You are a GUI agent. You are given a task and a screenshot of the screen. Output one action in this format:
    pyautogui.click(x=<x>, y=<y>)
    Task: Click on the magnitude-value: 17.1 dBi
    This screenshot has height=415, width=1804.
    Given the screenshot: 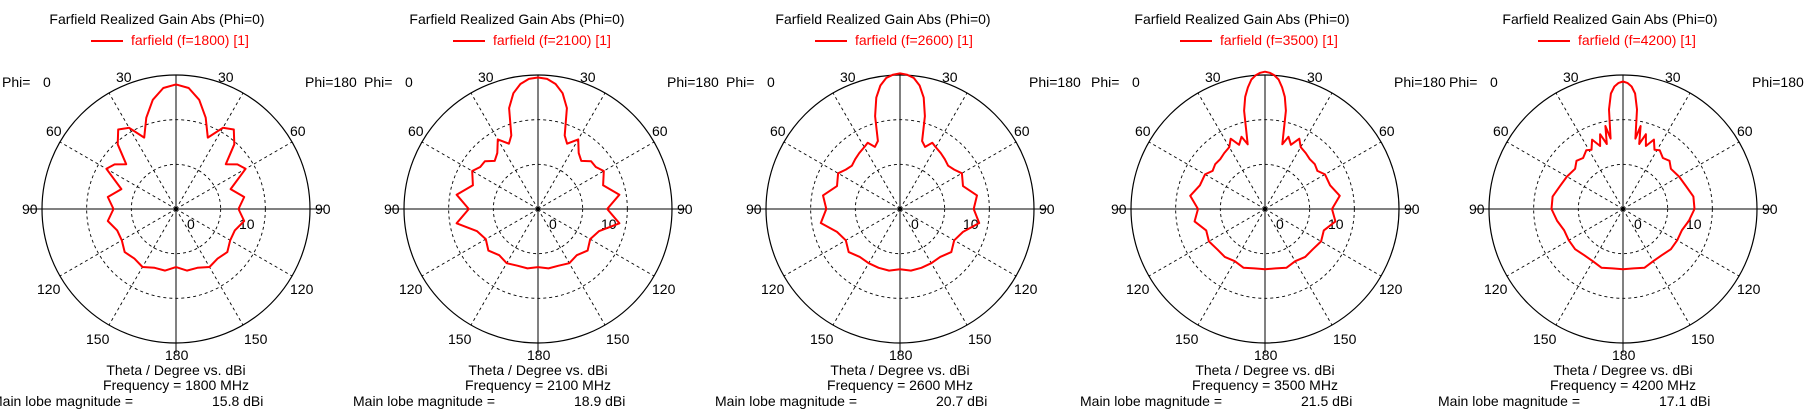 What is the action you would take?
    pyautogui.click(x=1684, y=401)
    